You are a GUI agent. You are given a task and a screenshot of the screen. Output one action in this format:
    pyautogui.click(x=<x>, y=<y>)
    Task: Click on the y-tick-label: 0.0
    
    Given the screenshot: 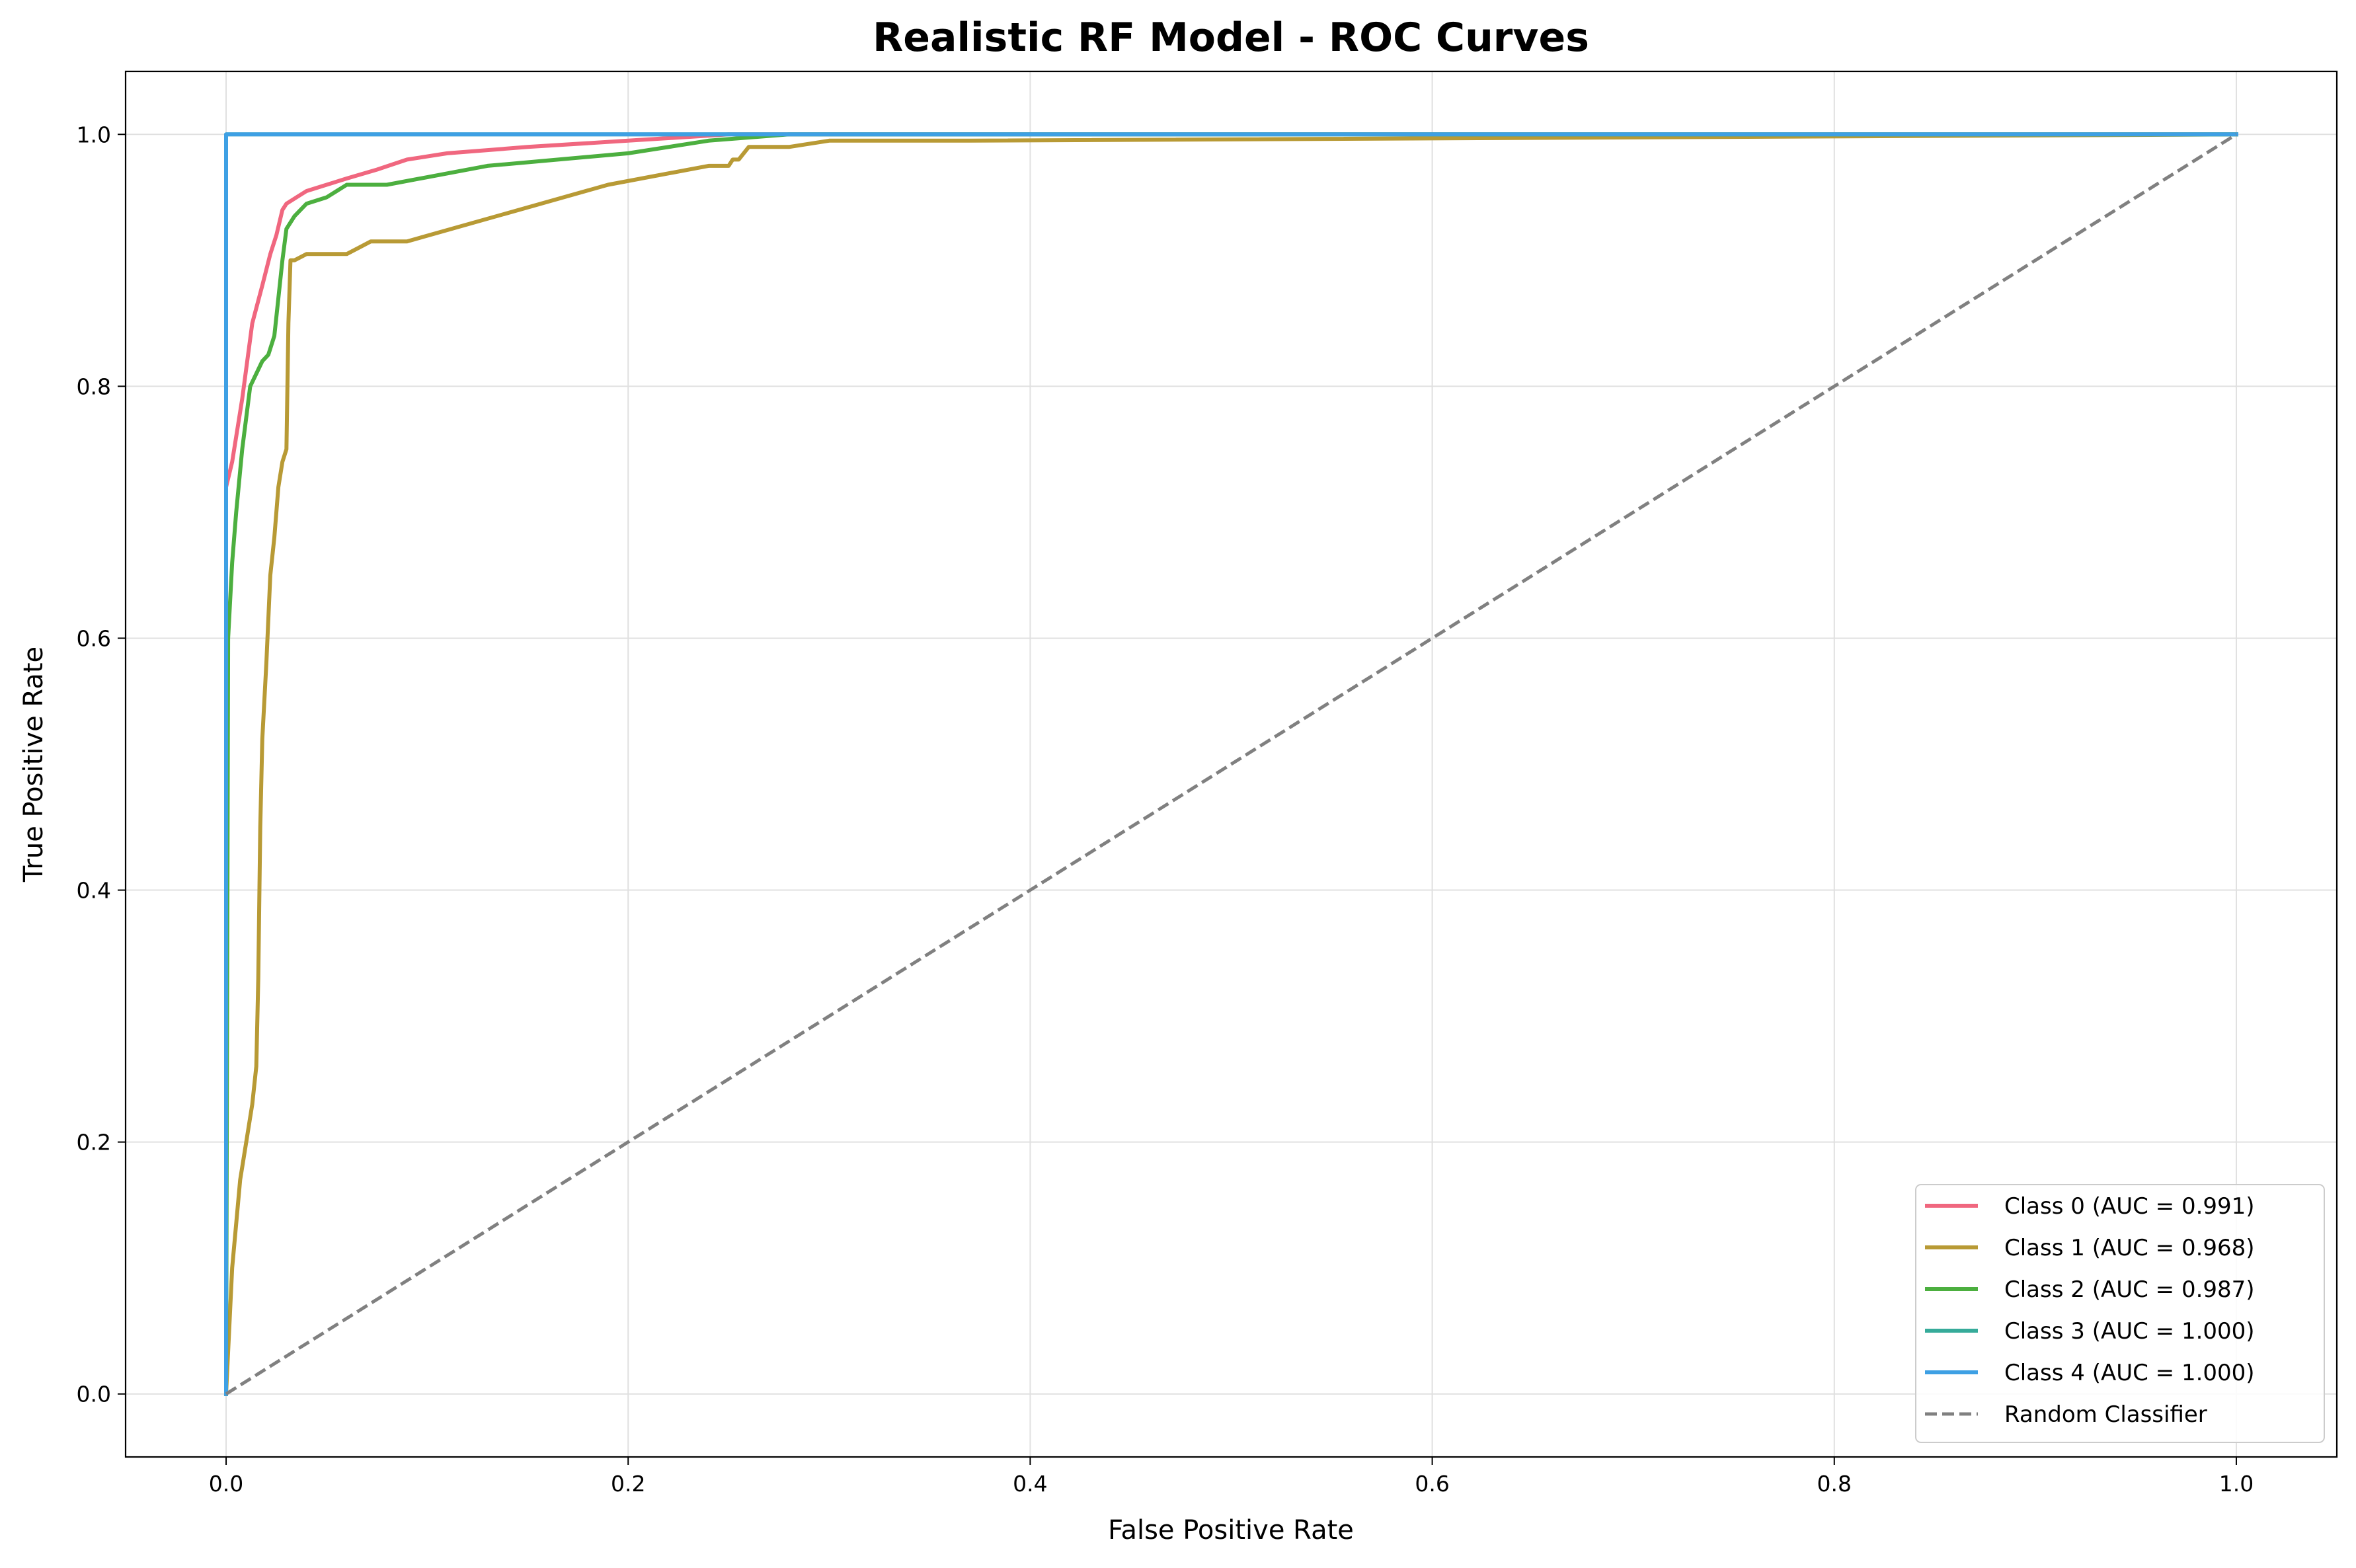 What is the action you would take?
    pyautogui.click(x=94, y=1394)
    